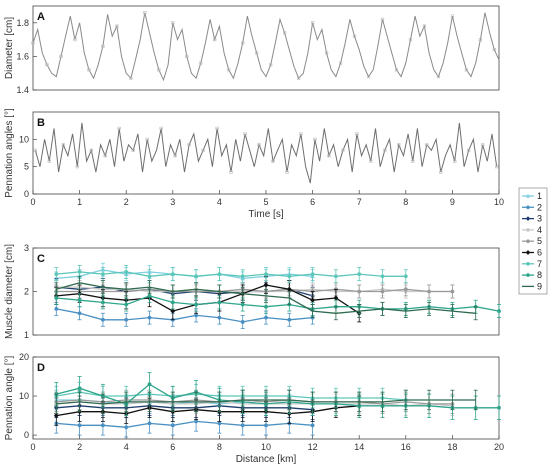 The image size is (550, 473). I want to click on x-tick-label: 4, so click(126, 447).